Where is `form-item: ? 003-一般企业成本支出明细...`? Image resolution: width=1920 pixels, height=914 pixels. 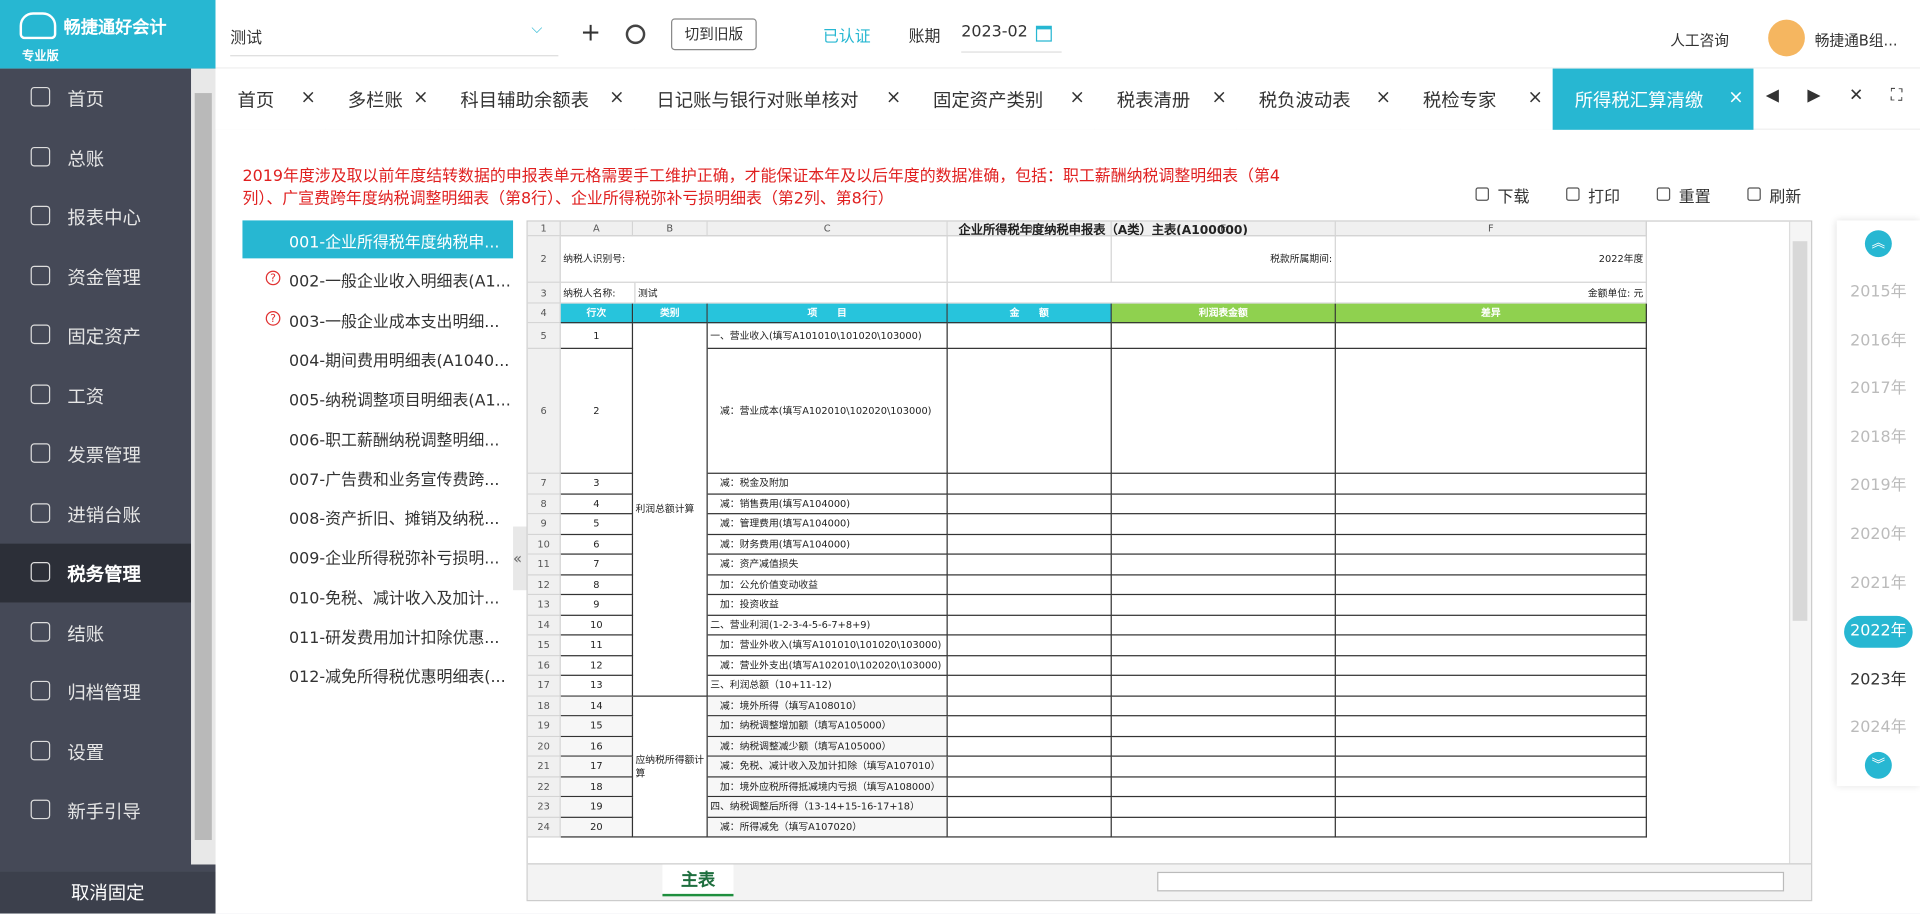
form-item: ? 003-一般企业成本支出明细... is located at coordinates (377, 319).